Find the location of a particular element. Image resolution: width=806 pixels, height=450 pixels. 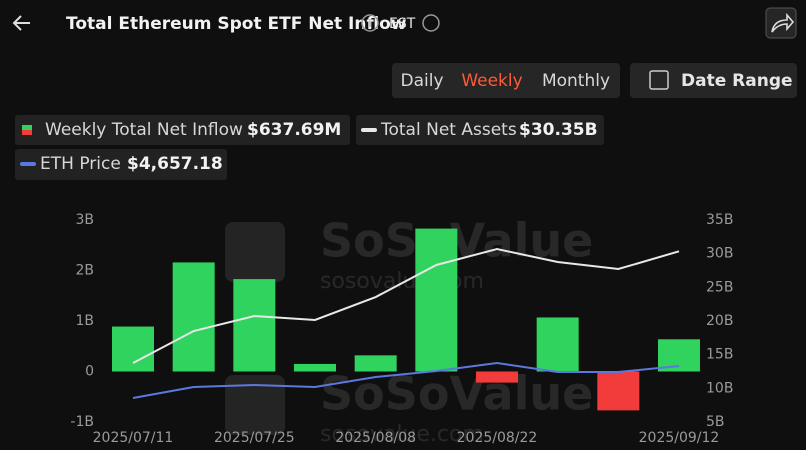

date-range-button is located at coordinates (713, 80).